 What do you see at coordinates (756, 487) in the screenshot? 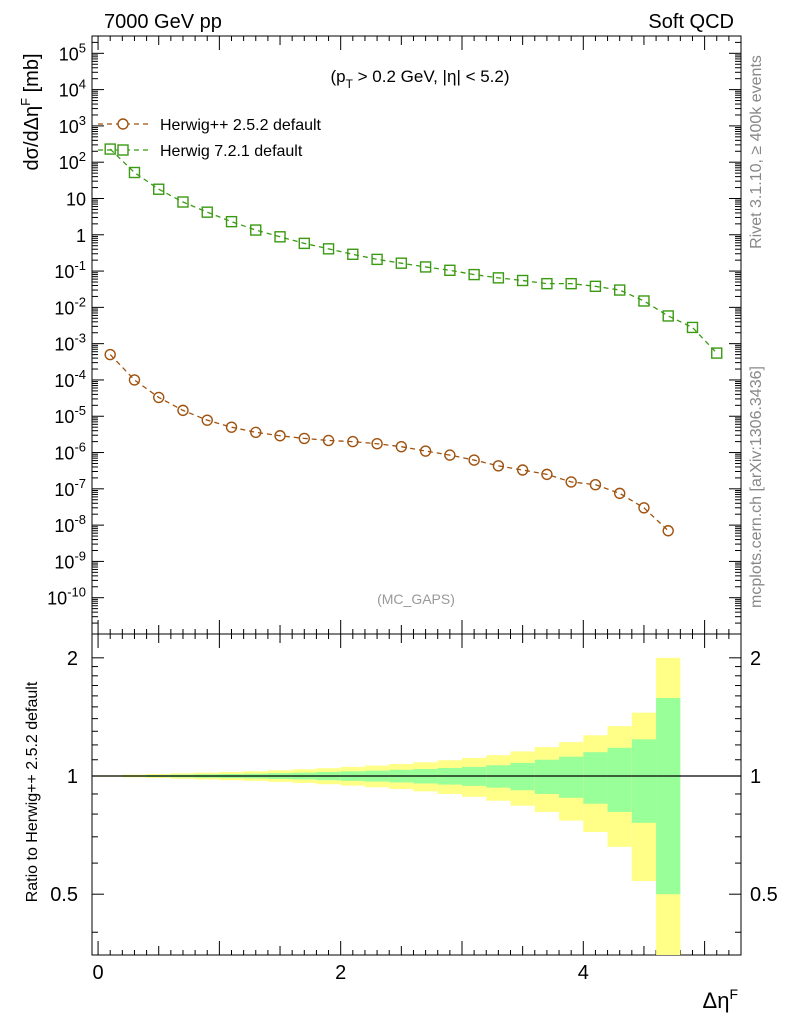
I see `mcplots-label: mcplots.cern.ch [arXiv:1306.3436]` at bounding box center [756, 487].